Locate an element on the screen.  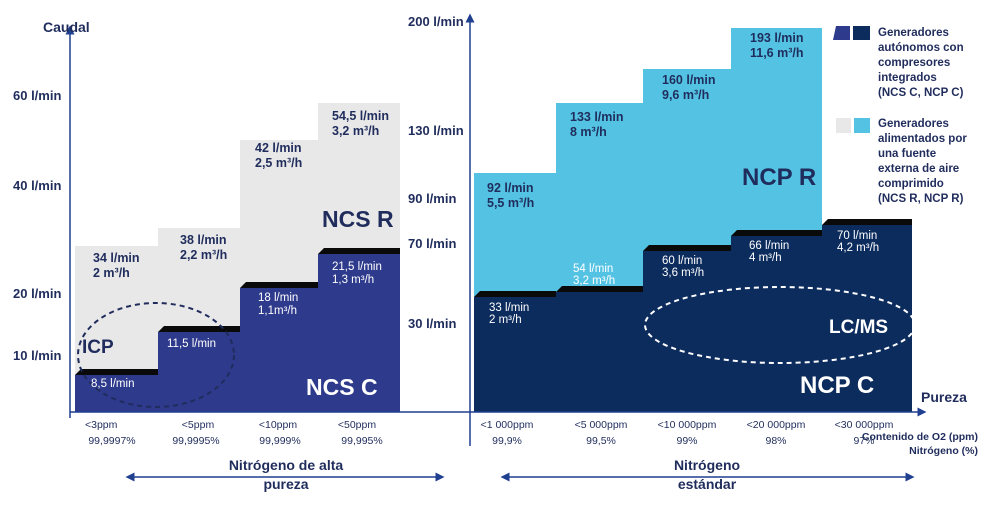
row-header-n2: Nitrógeno (%) is located at coordinates (943, 451).